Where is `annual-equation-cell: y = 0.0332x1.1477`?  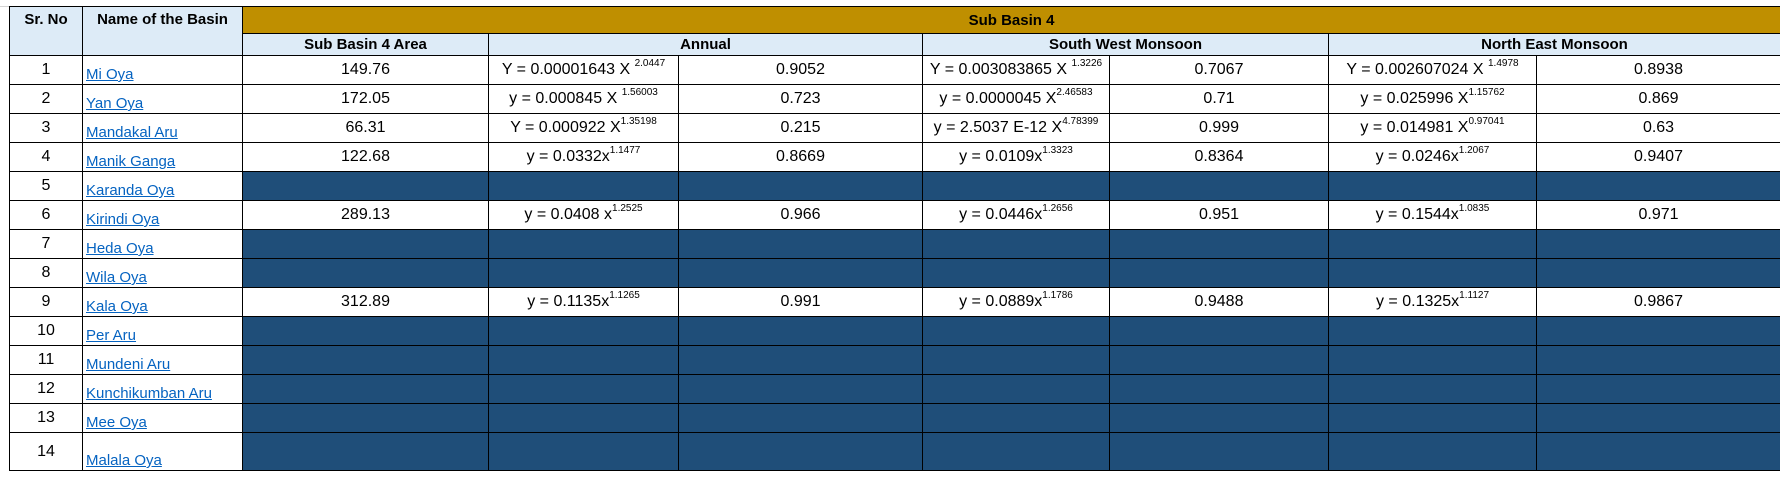
annual-equation-cell: y = 0.0332x1.1477 is located at coordinates (583, 157).